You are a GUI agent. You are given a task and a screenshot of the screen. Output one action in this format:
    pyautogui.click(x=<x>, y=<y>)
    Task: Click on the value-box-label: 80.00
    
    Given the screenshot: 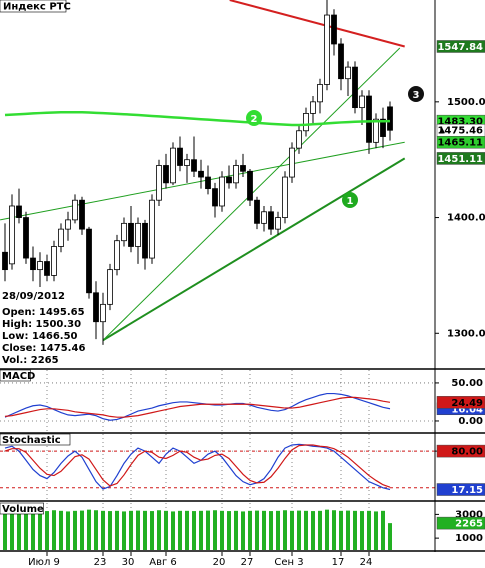 What is the action you would take?
    pyautogui.click(x=467, y=452)
    